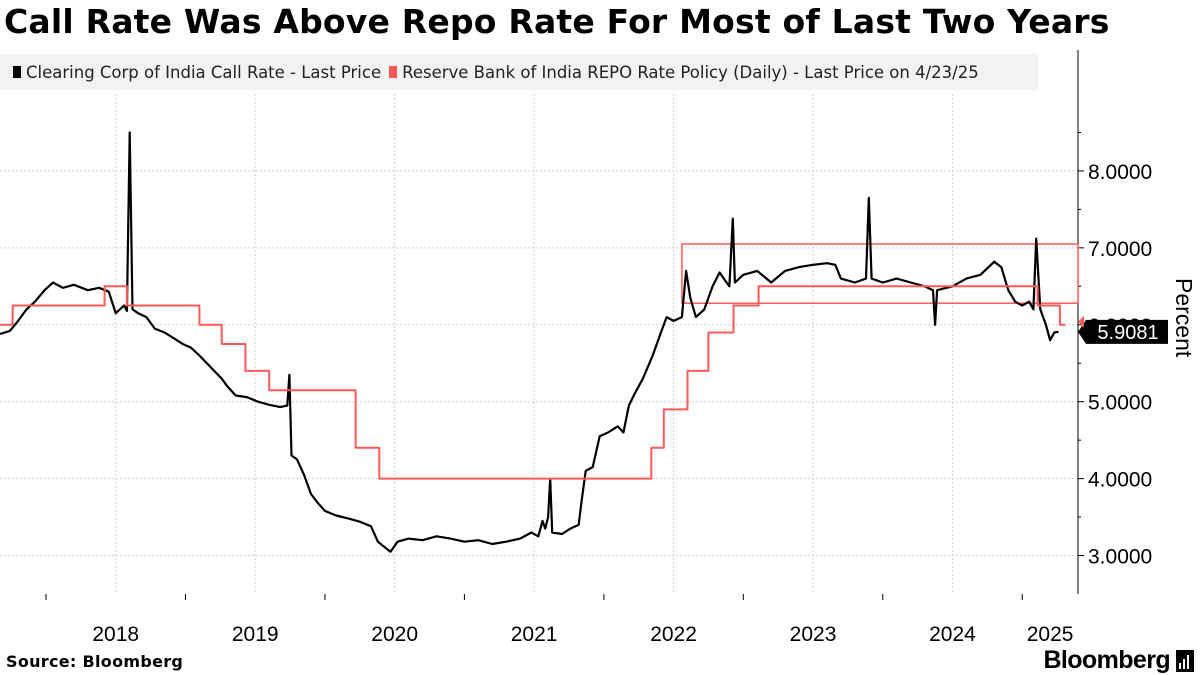  What do you see at coordinates (1120, 172) in the screenshot?
I see `y-tick-label: 8.0000` at bounding box center [1120, 172].